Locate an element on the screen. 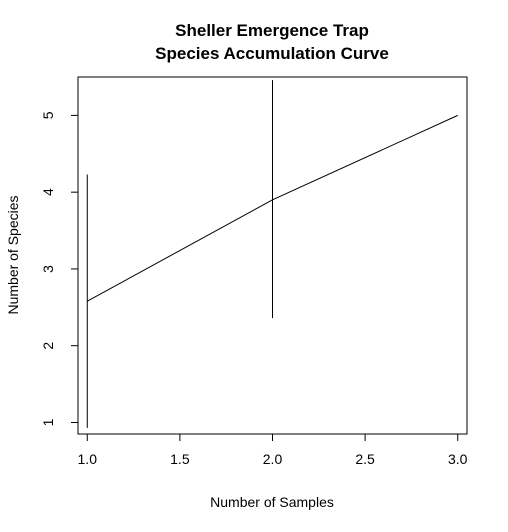  y-axis-label: Number of Species is located at coordinates (13, 254).